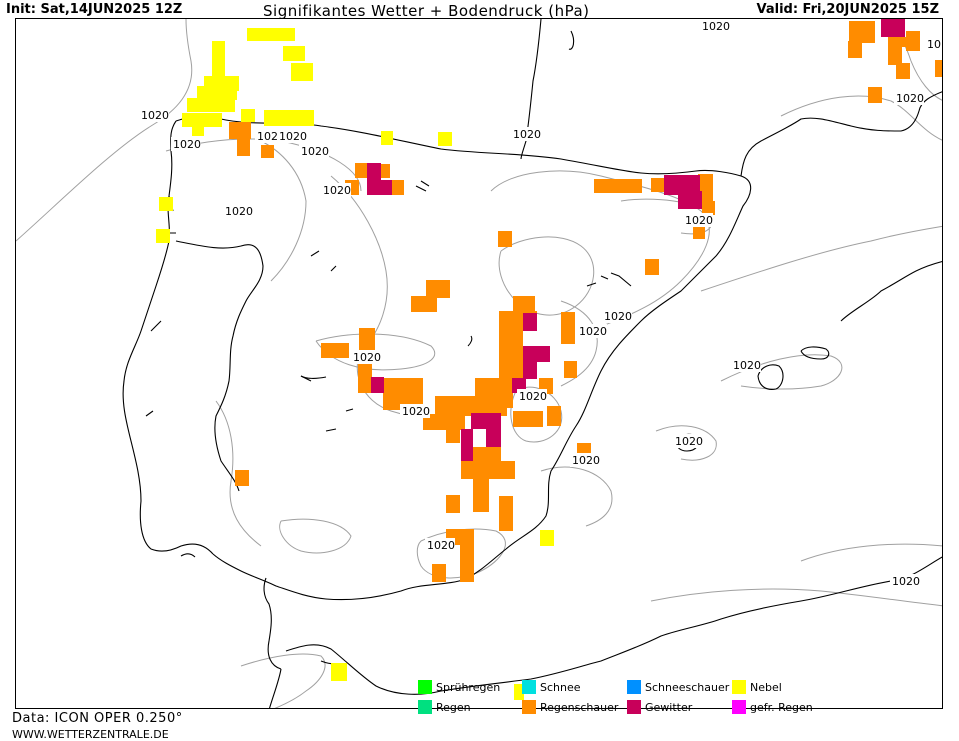 This screenshot has height=741, width=959. I want to click on legend-label: Regen, so click(453, 707).